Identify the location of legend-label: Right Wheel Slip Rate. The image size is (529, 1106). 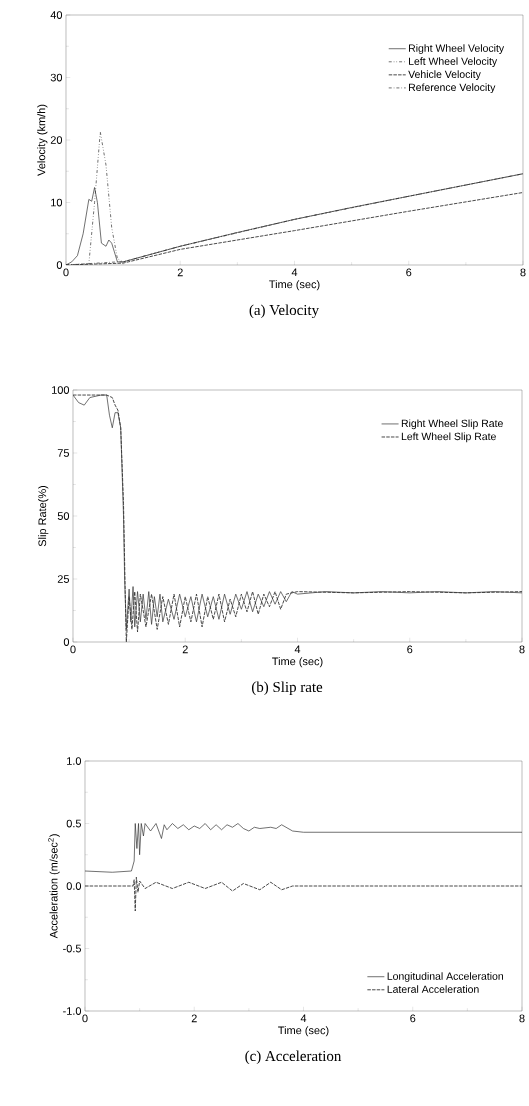
(452, 424).